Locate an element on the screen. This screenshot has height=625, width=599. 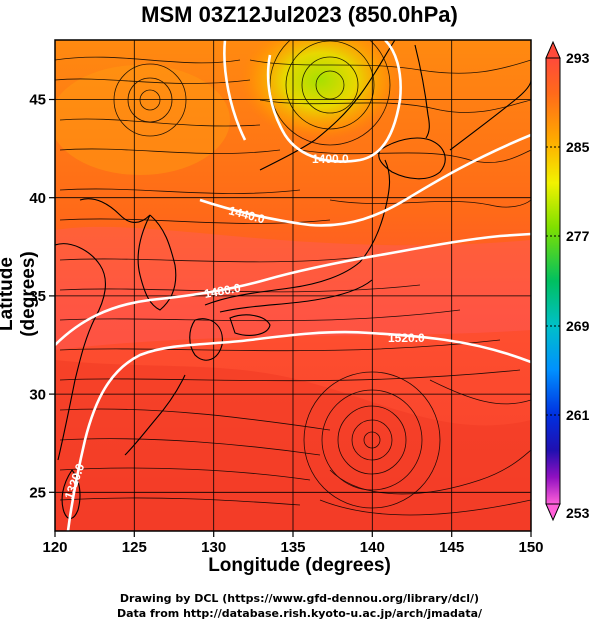
x-tick-label: 125 is located at coordinates (134, 547).